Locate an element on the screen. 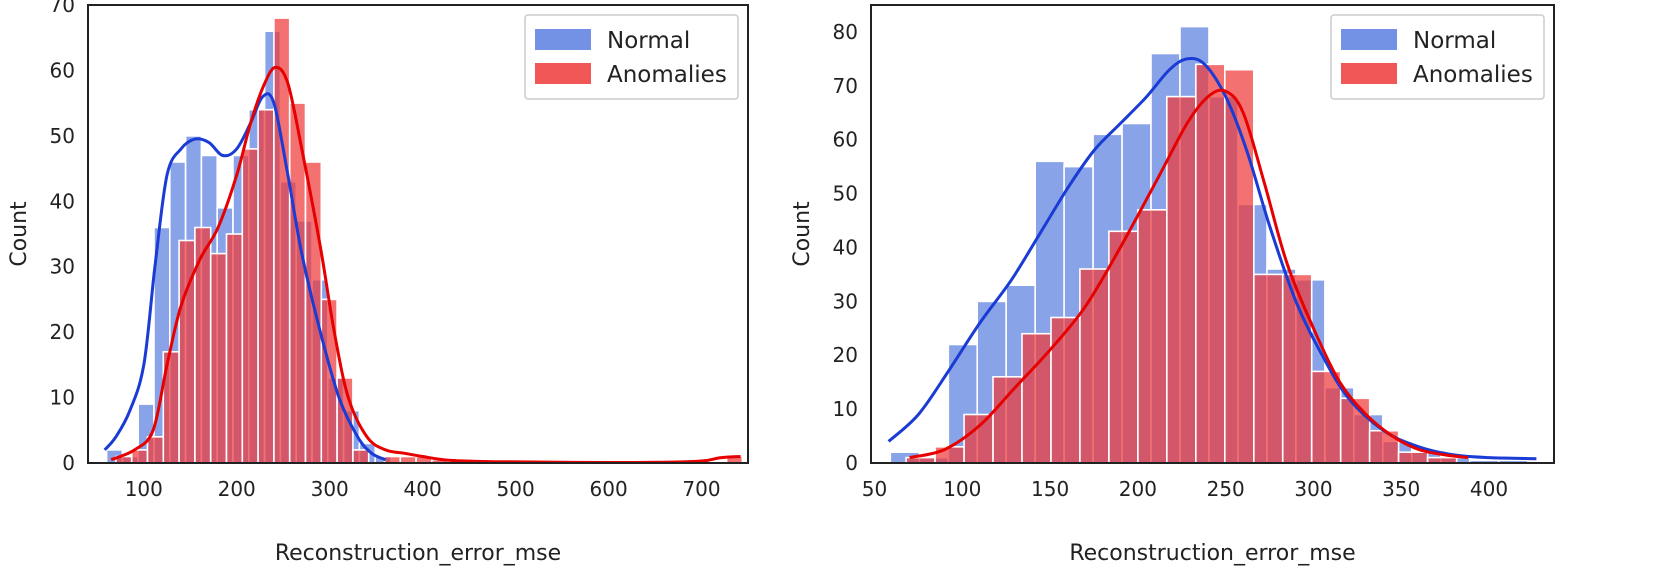 This screenshot has width=1661, height=584. y-tick-label: 80 is located at coordinates (845, 32).